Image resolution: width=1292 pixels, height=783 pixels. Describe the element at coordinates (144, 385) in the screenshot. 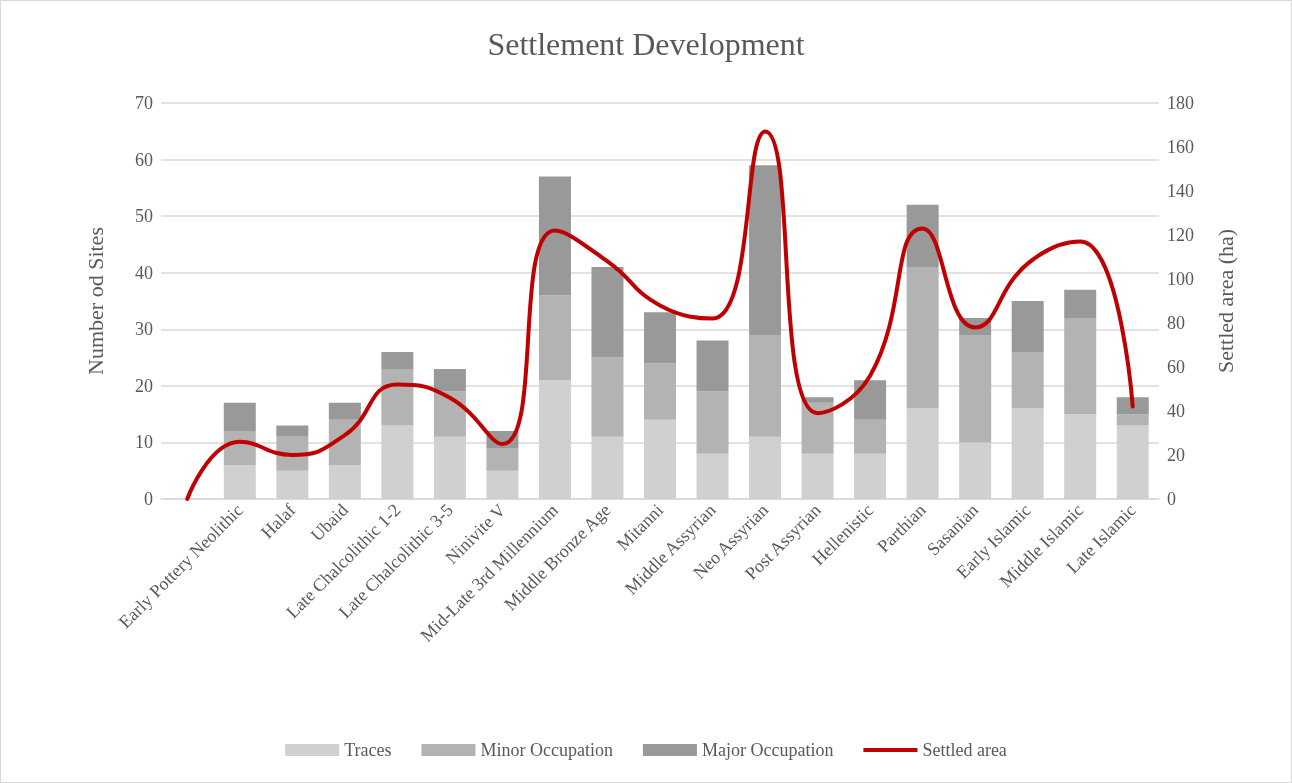

I see `y-tick-label: 20` at that location.